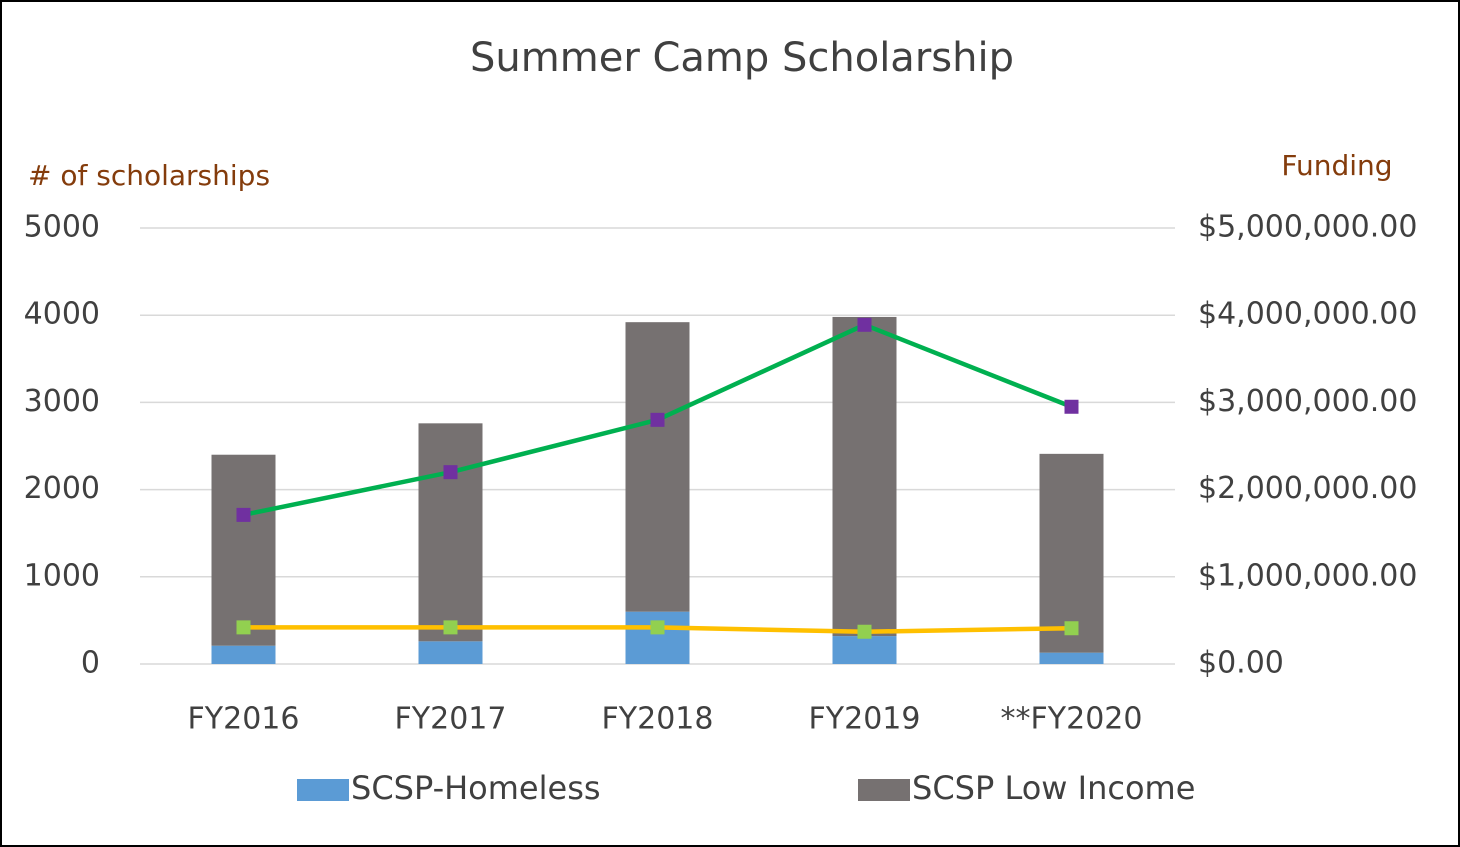 Image resolution: width=1460 pixels, height=847 pixels. I want to click on y-tick-label: 0, so click(90, 663).